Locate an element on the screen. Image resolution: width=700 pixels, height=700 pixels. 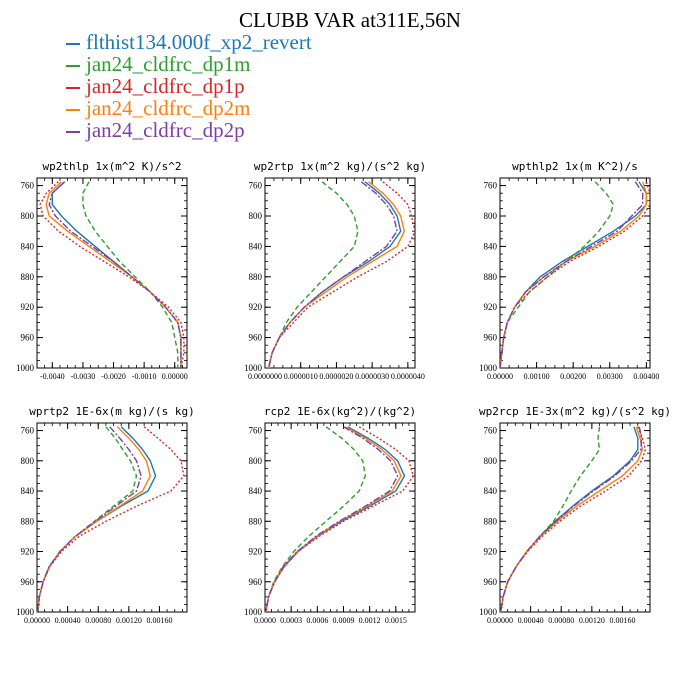
legend-label: jan24_cldfrc_dp2m is located at coordinates (168, 108).